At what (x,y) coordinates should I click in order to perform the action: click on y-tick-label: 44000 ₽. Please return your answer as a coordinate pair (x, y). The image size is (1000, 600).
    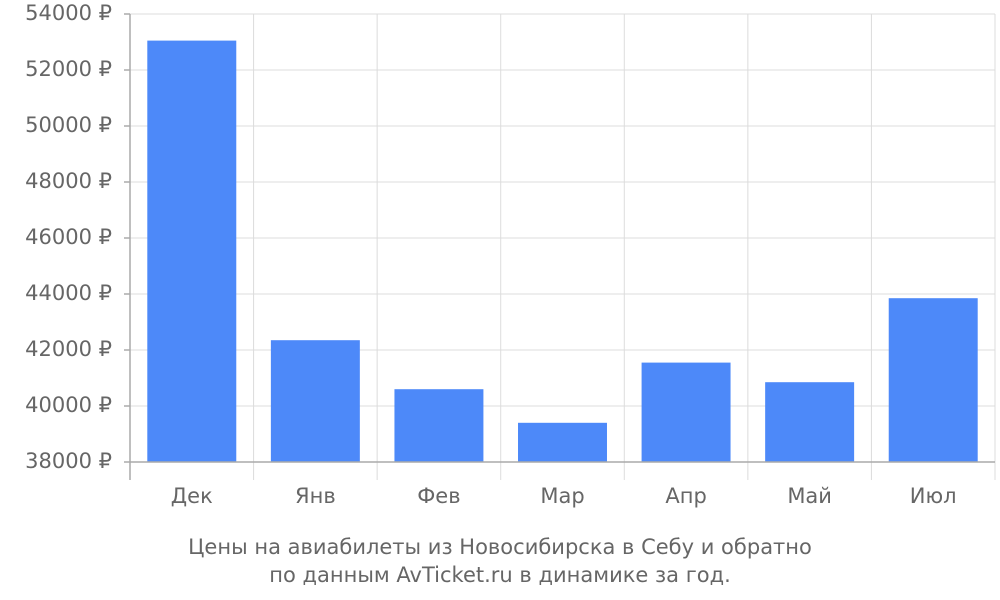
    Looking at the image, I should click on (68, 293).